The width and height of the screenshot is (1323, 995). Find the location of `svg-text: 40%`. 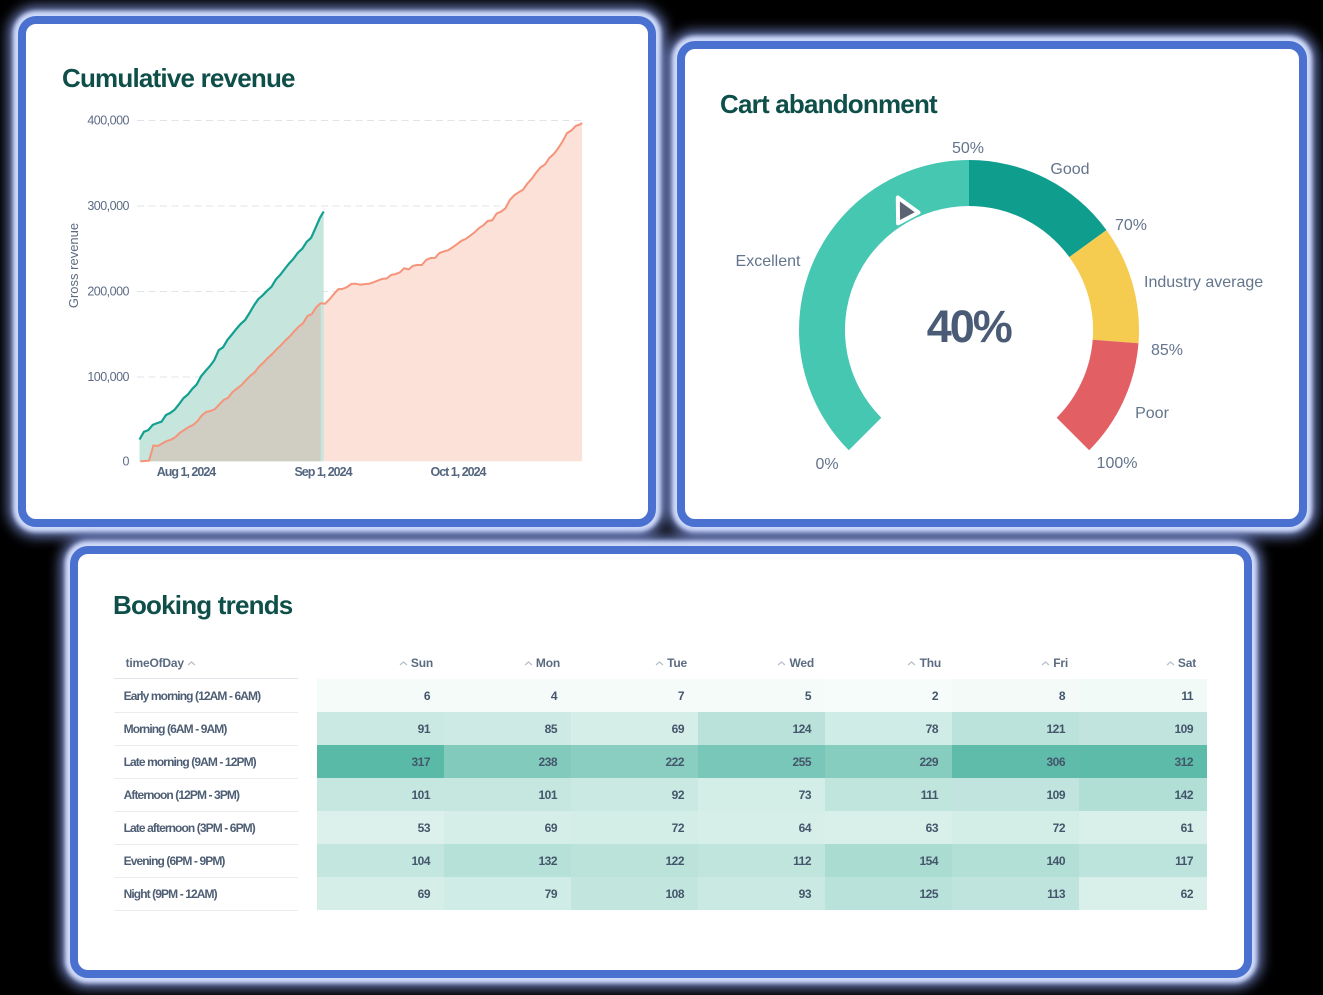

svg-text: 40% is located at coordinates (969, 326).